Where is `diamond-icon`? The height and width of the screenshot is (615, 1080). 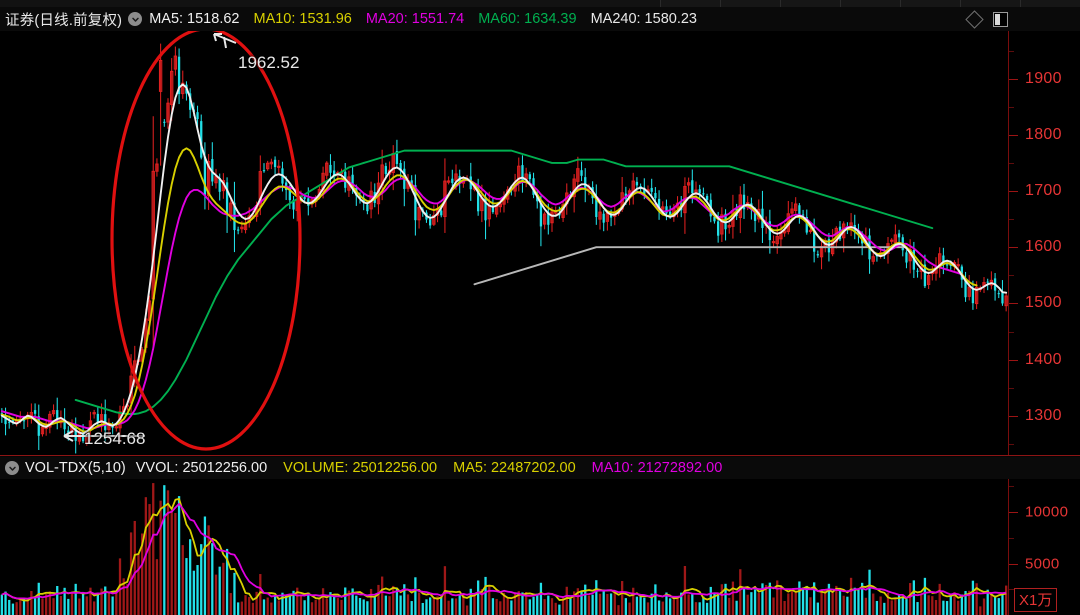 diamond-icon is located at coordinates (974, 19).